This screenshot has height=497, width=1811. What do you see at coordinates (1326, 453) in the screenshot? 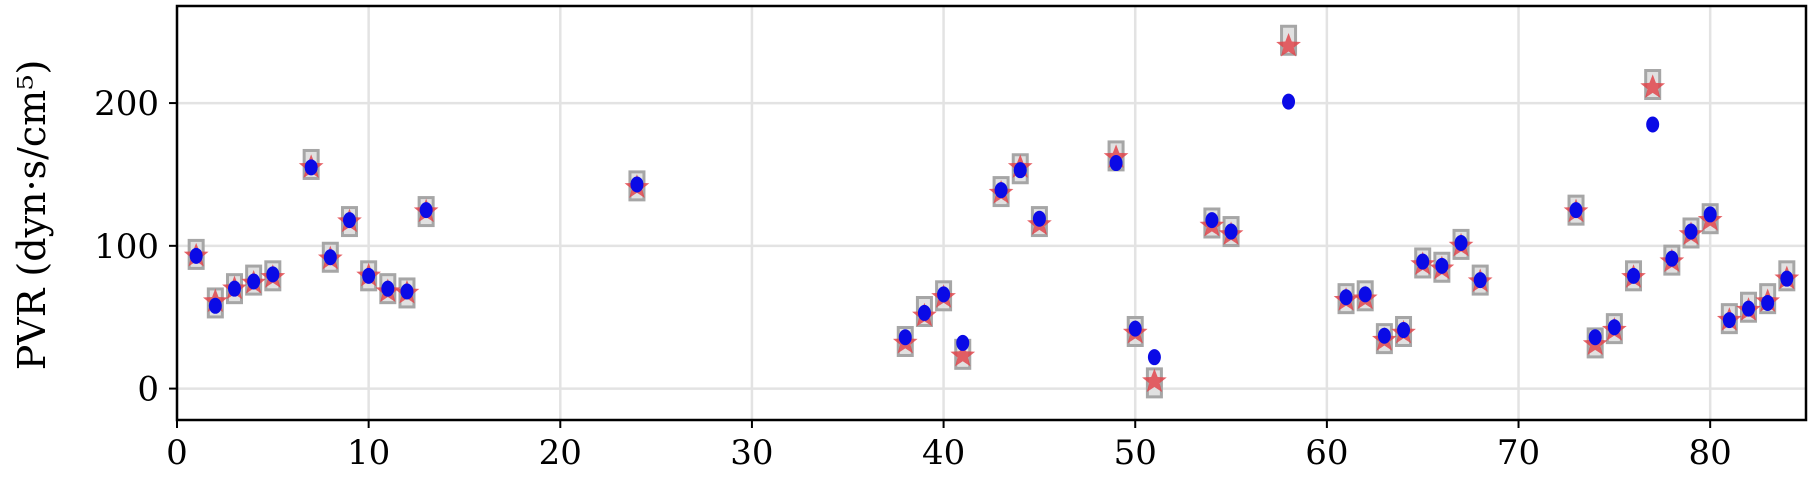
I see `x-tick-label: 60` at bounding box center [1326, 453].